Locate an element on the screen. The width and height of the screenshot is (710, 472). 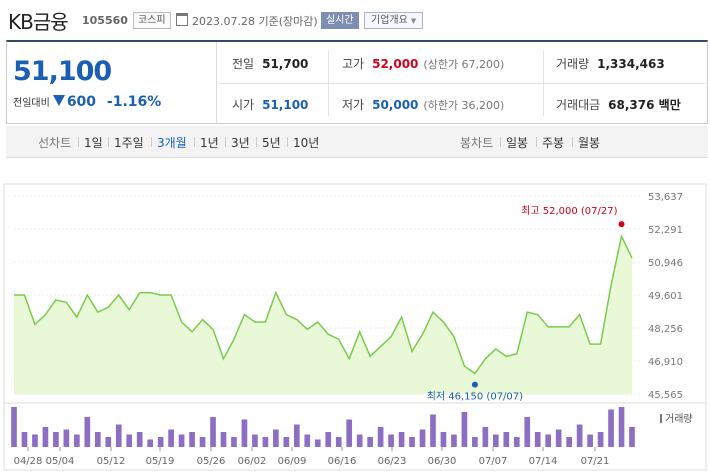
x-tick-label: 07/07 is located at coordinates (493, 461).